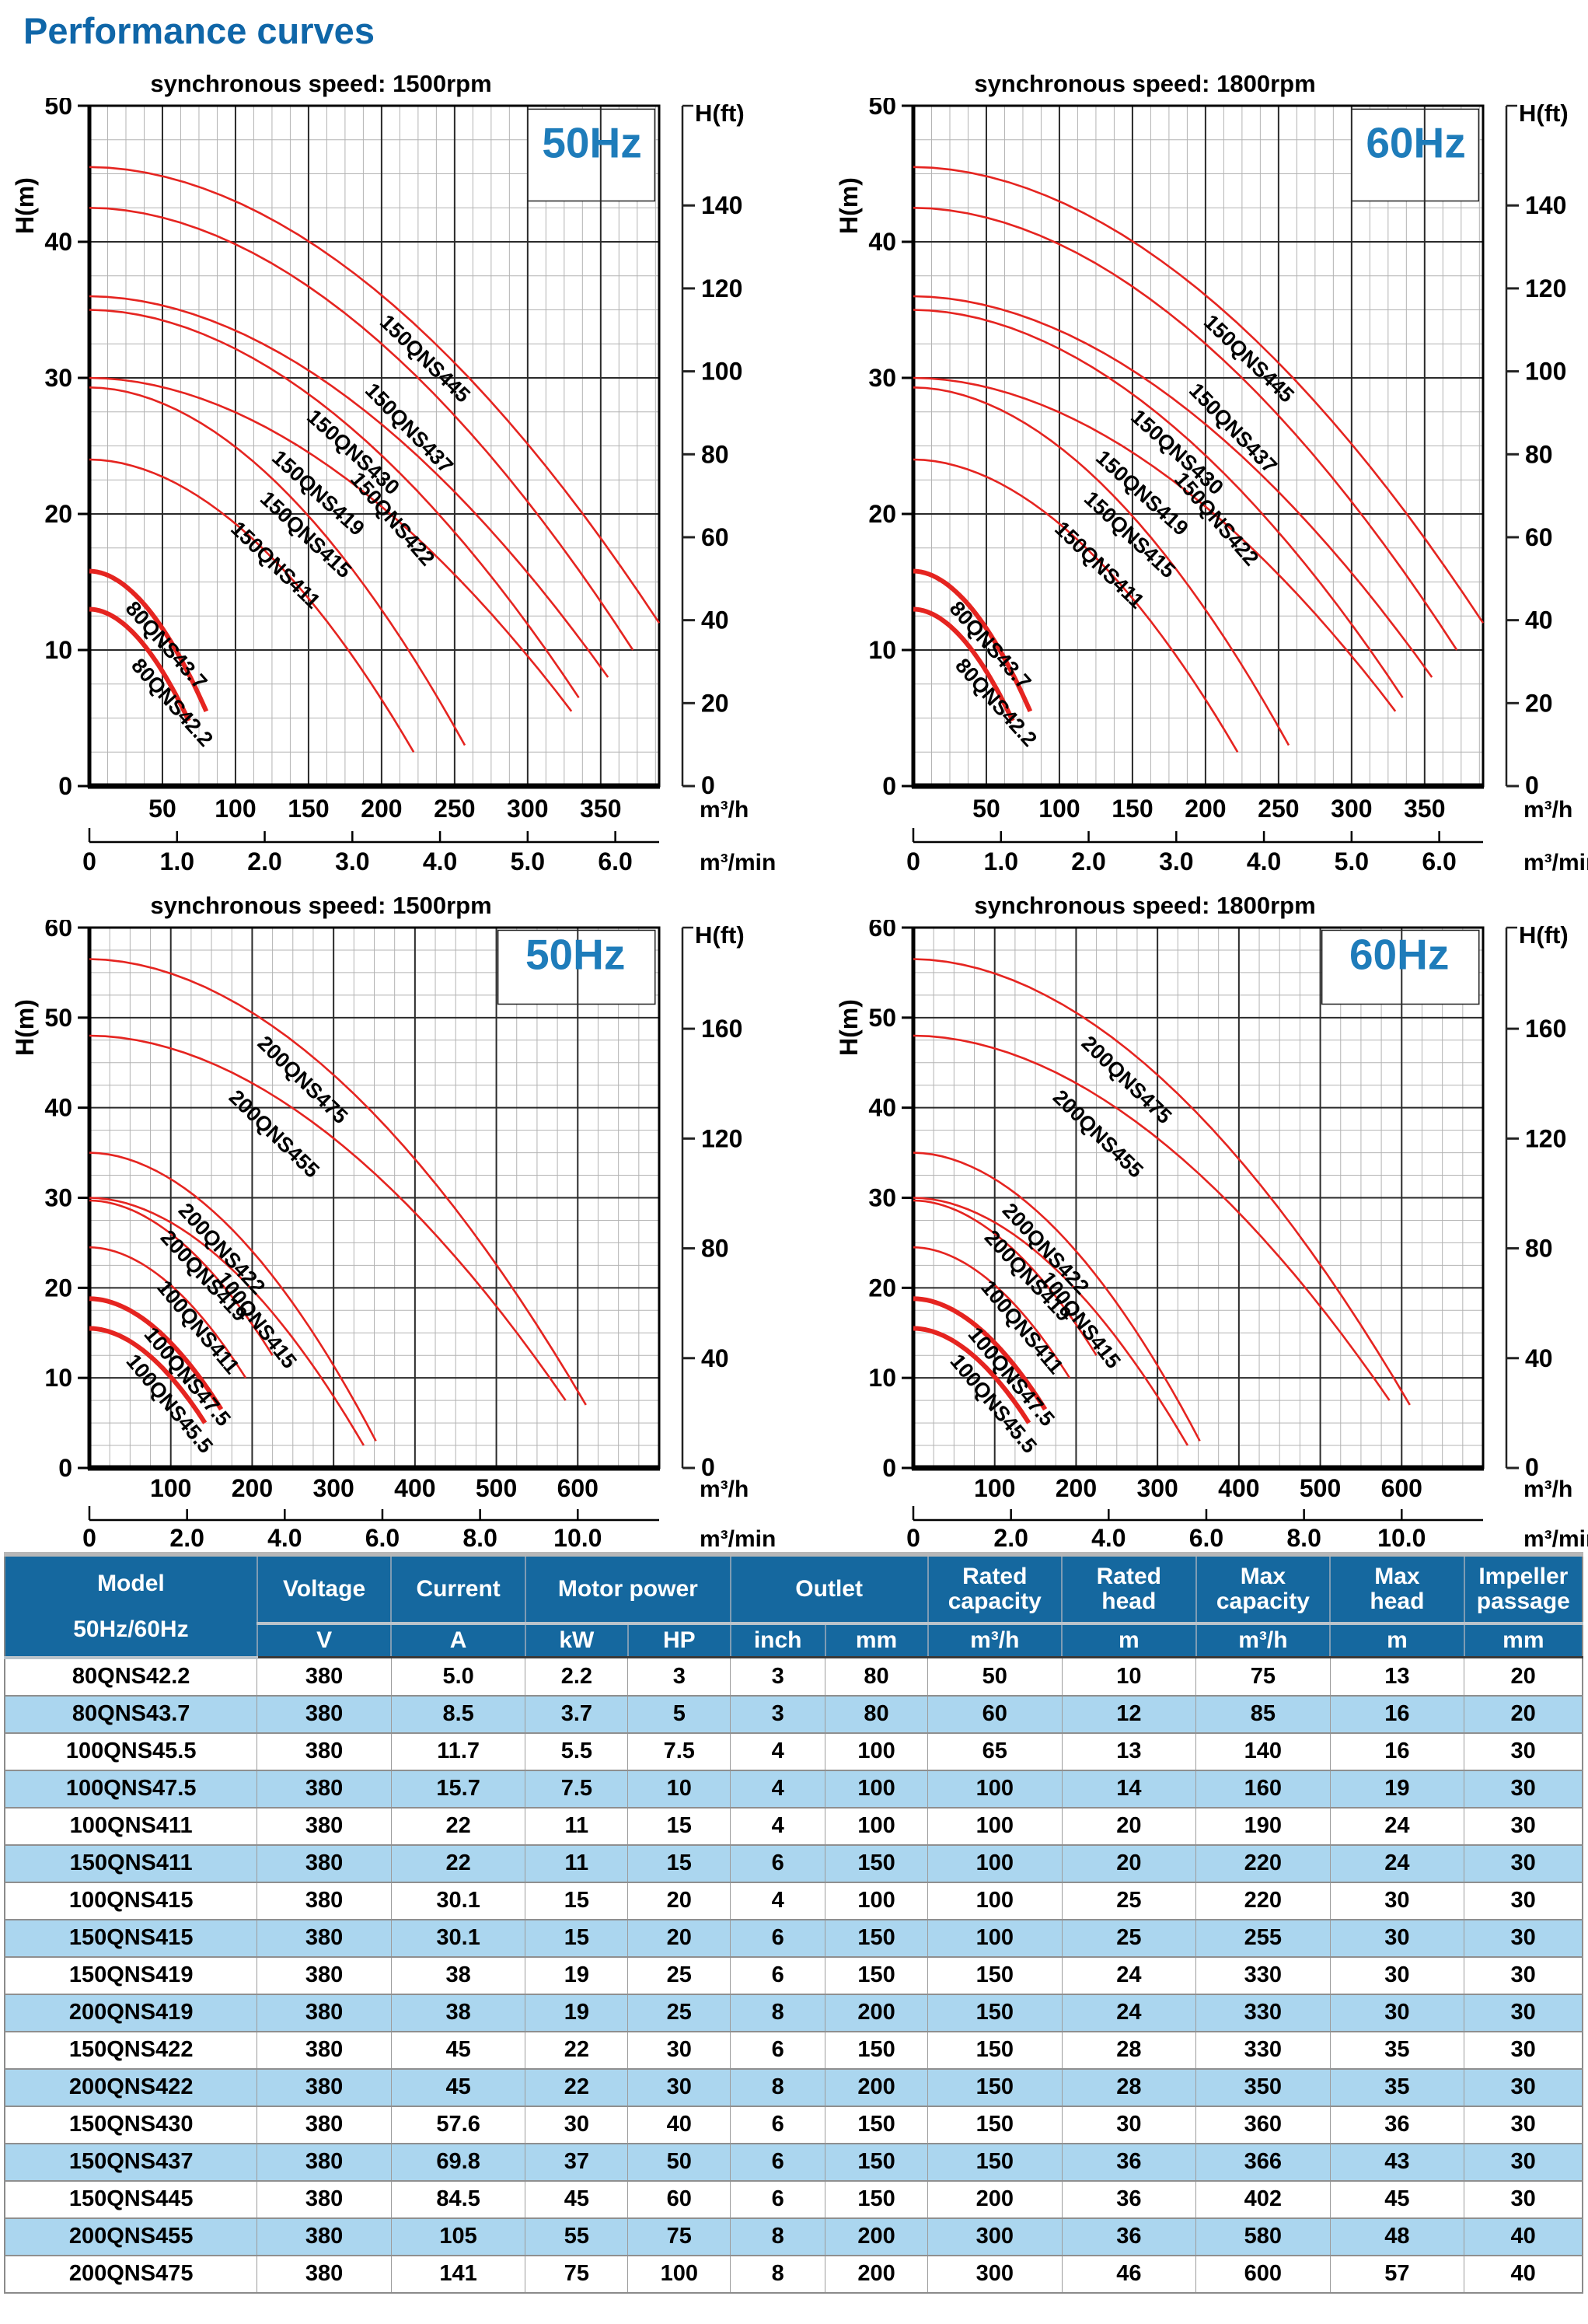  What do you see at coordinates (1523, 1640) in the screenshot?
I see `header-unit: mm` at bounding box center [1523, 1640].